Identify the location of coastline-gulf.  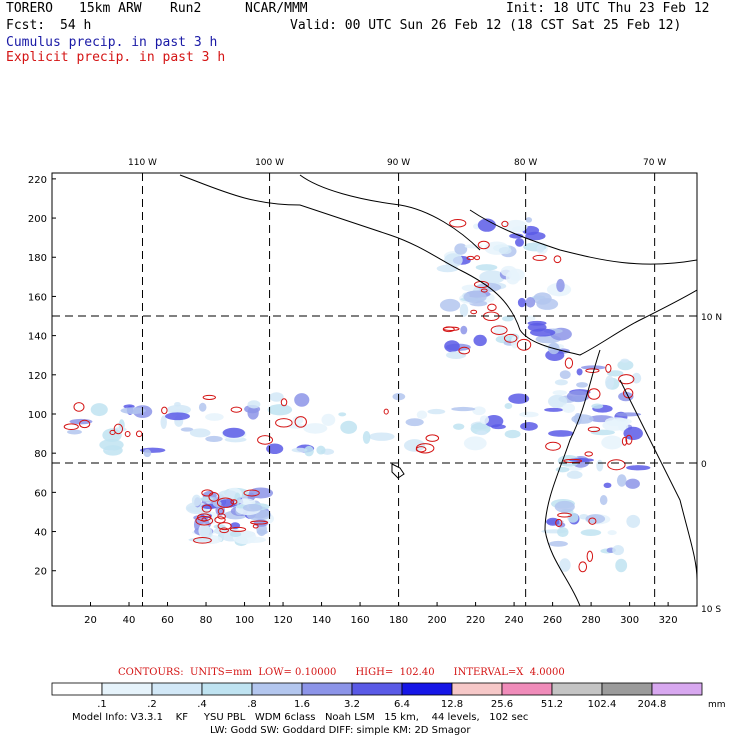
(390, 212).